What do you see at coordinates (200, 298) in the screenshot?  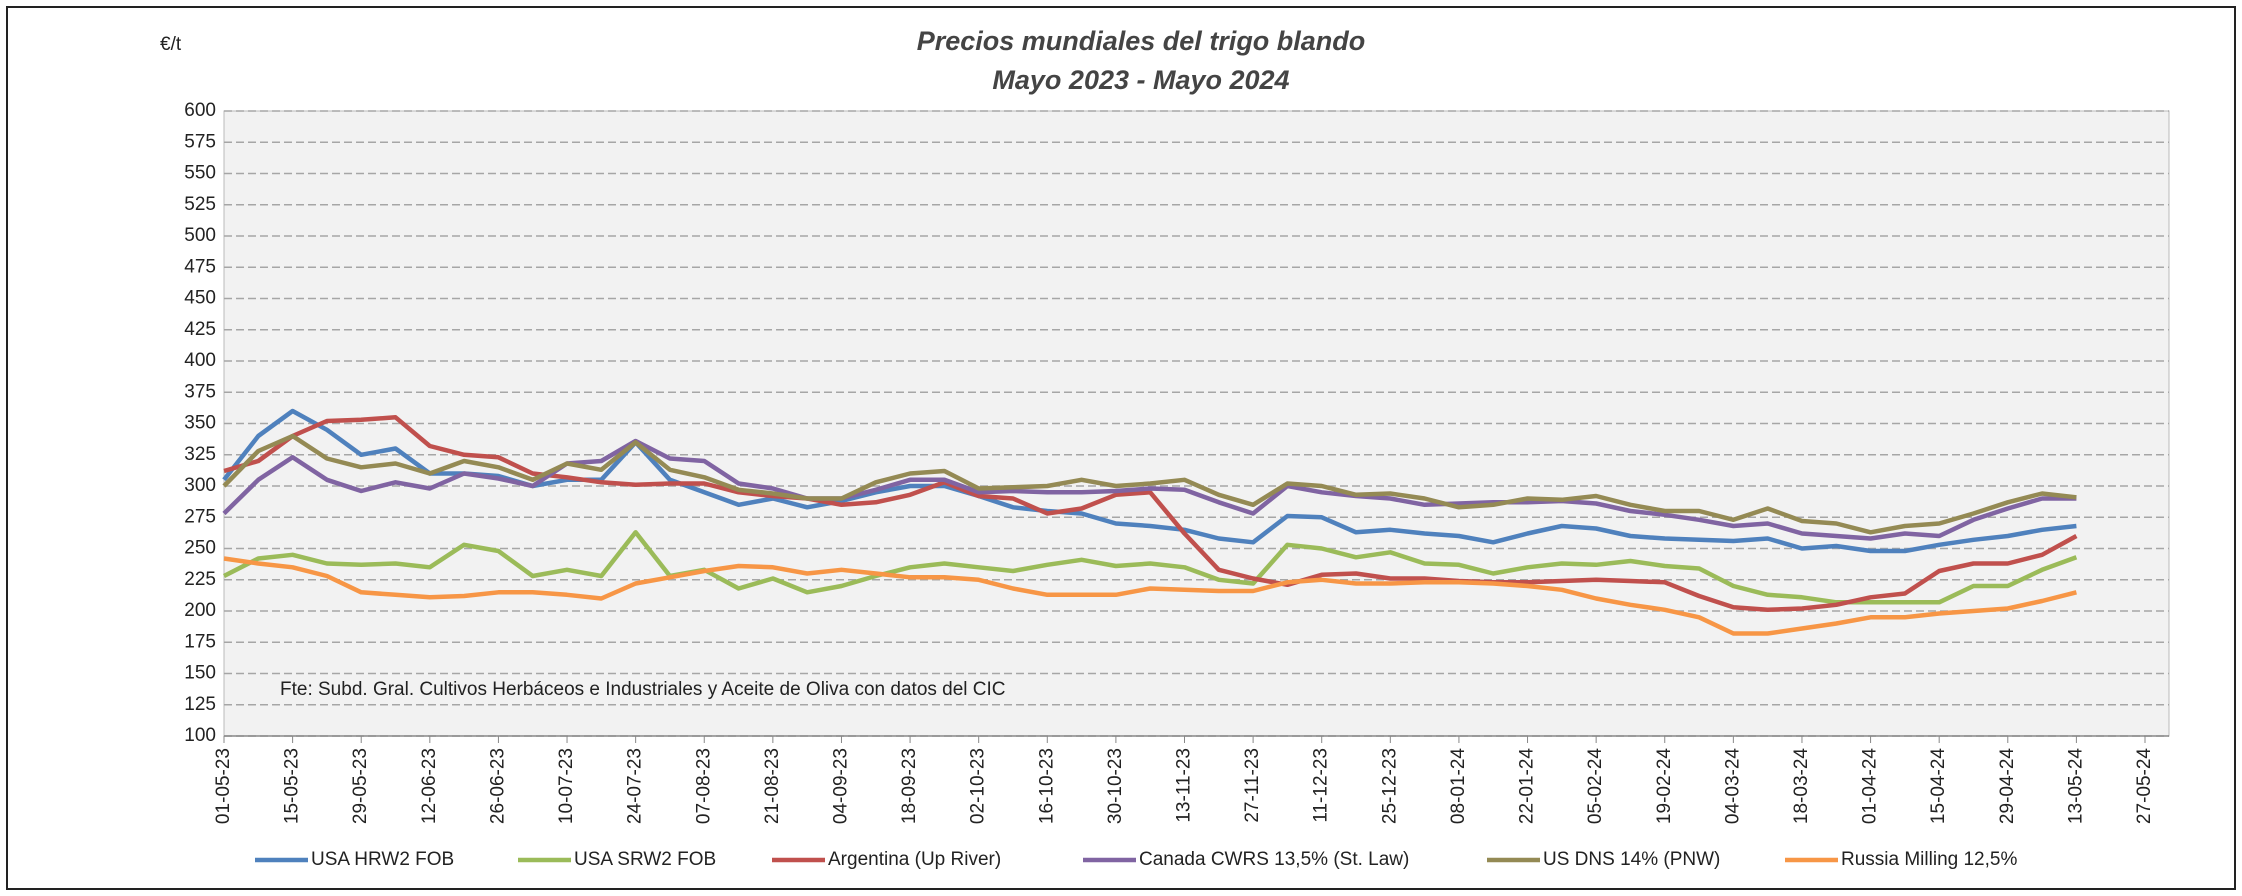 I see `y-tick-label: 450` at bounding box center [200, 298].